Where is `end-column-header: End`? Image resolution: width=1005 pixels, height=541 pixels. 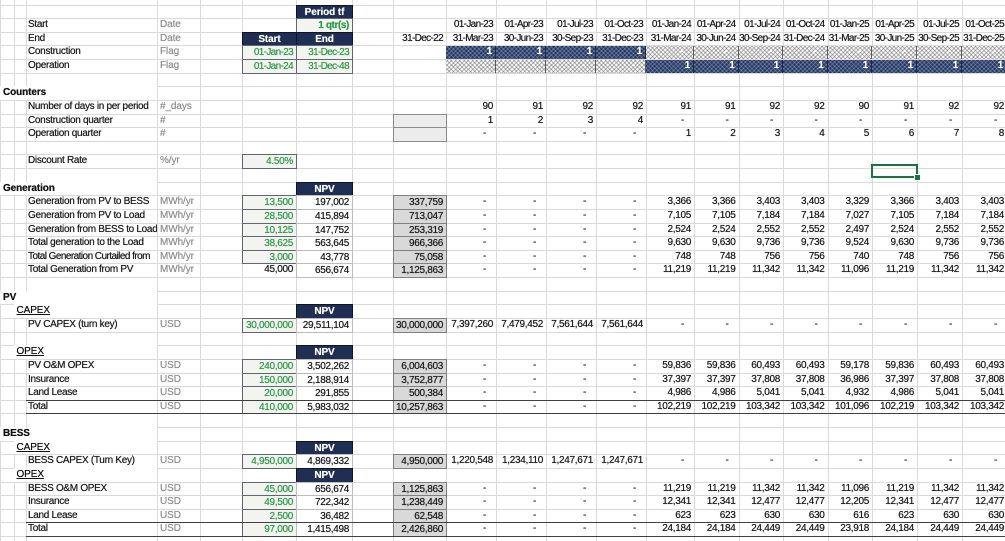
end-column-header: End is located at coordinates (324, 39).